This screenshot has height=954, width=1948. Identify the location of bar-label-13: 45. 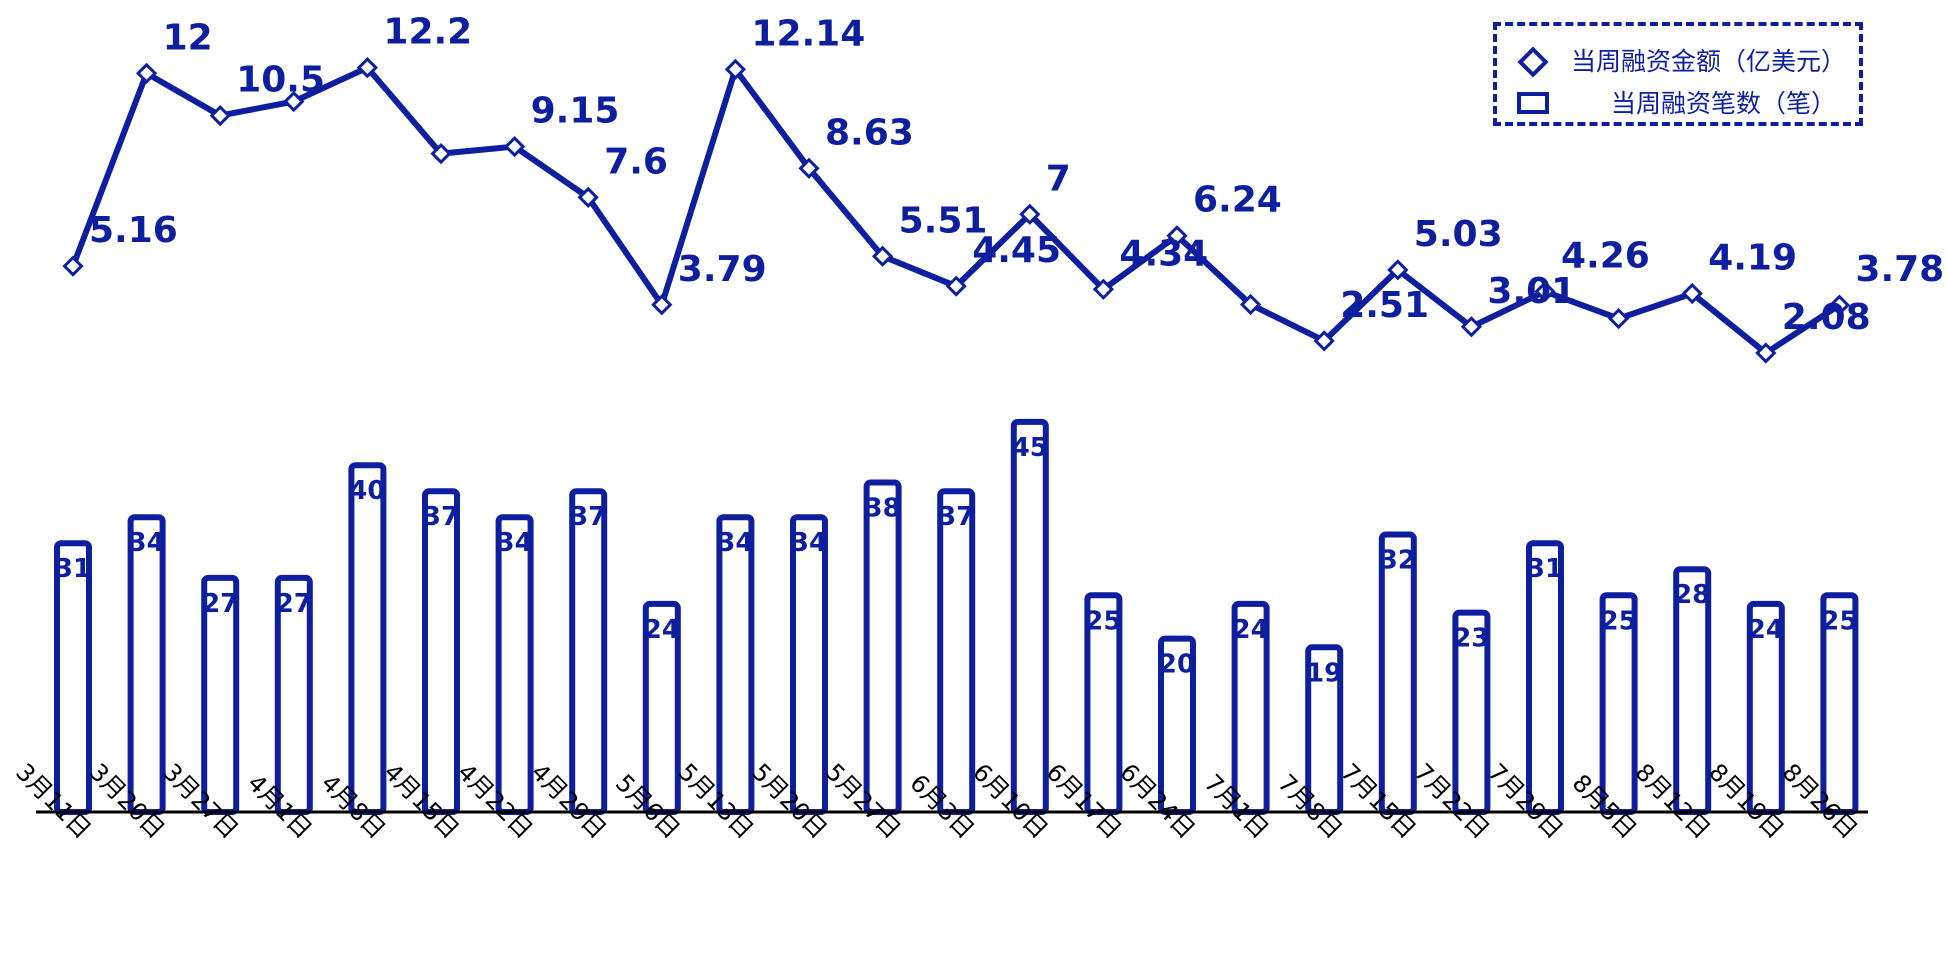
(1030, 448).